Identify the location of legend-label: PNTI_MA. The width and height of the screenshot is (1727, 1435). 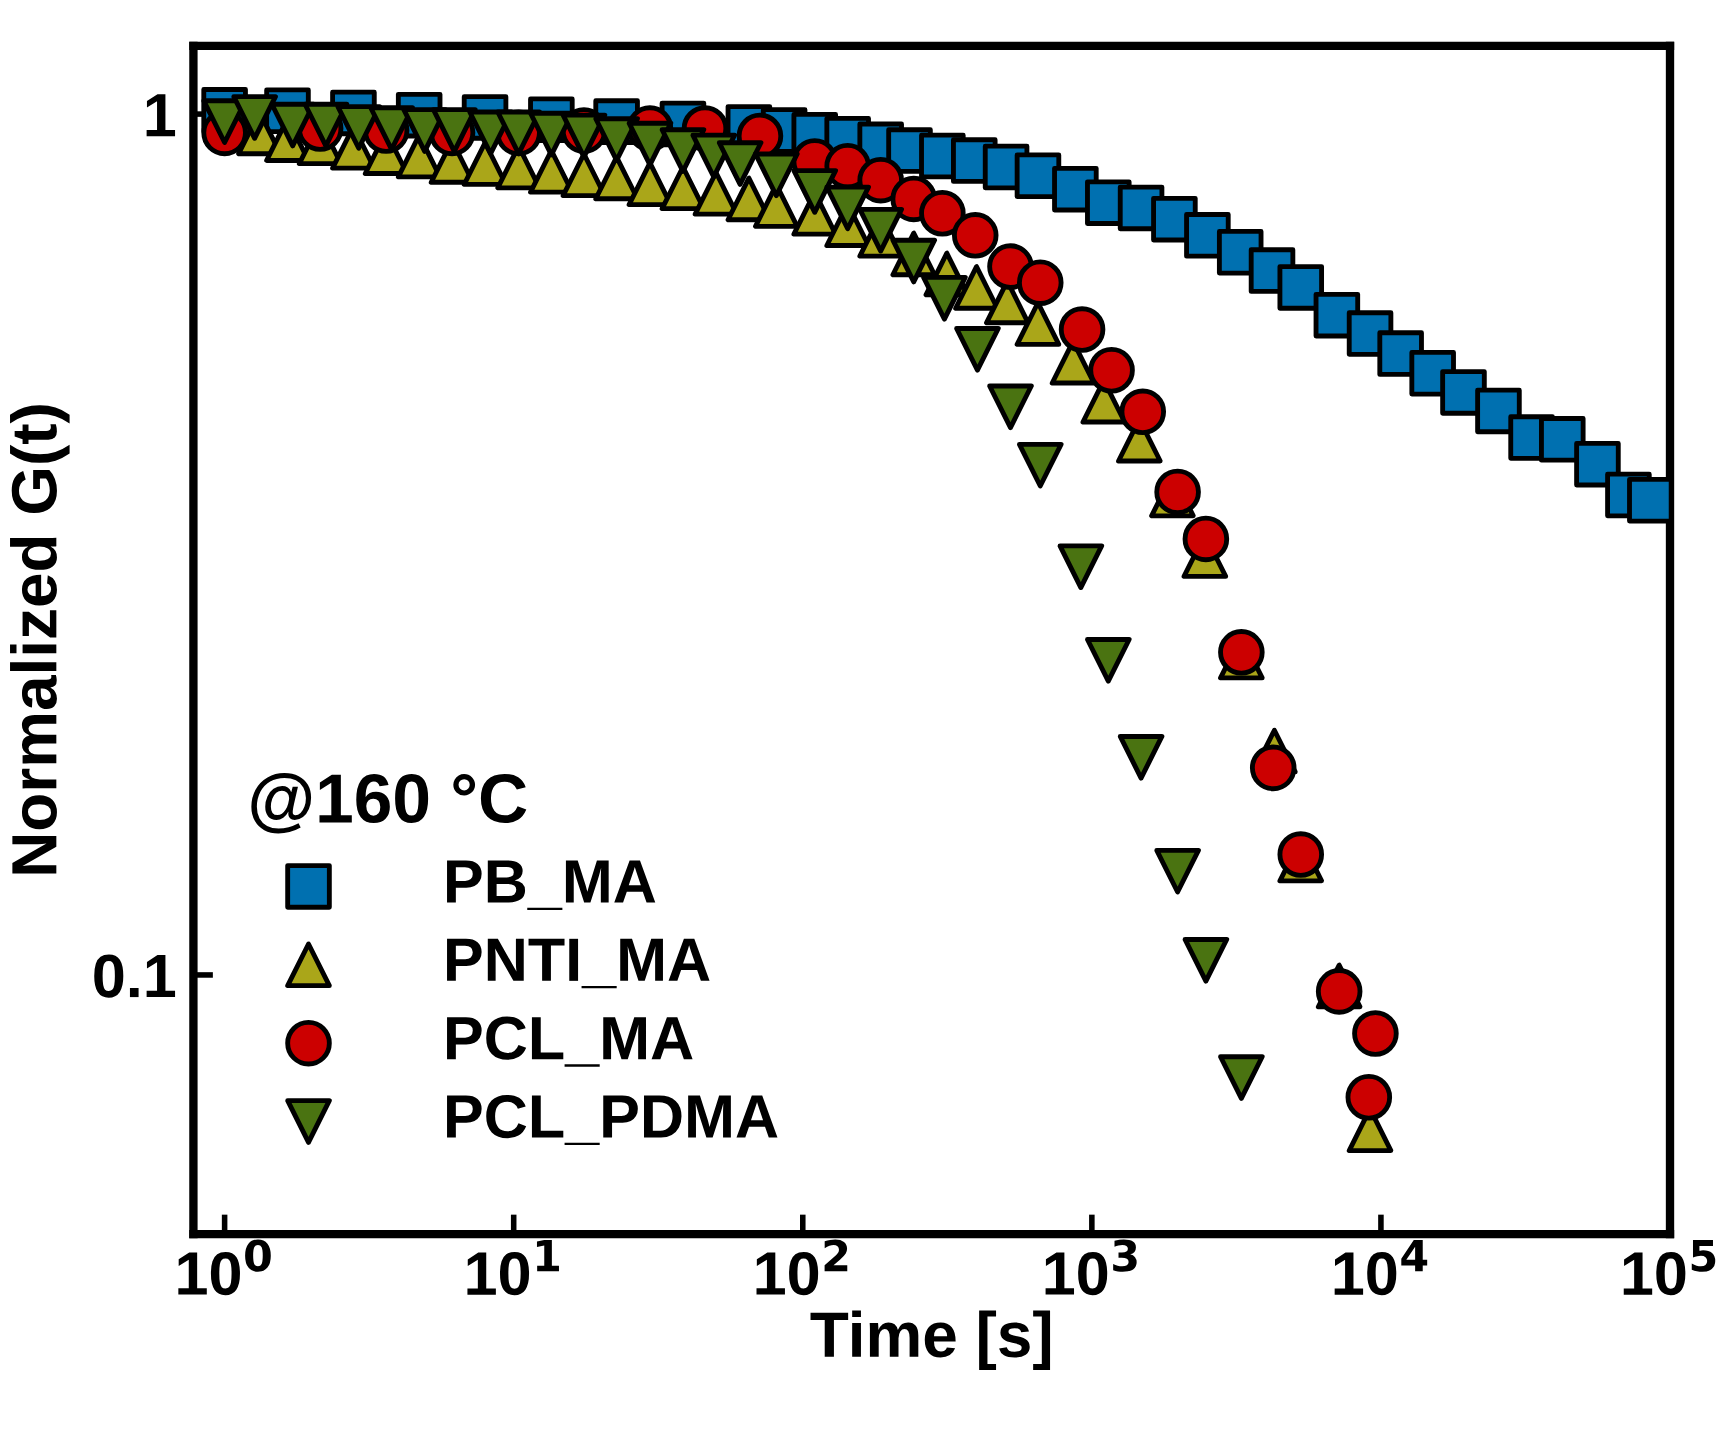
(578, 963).